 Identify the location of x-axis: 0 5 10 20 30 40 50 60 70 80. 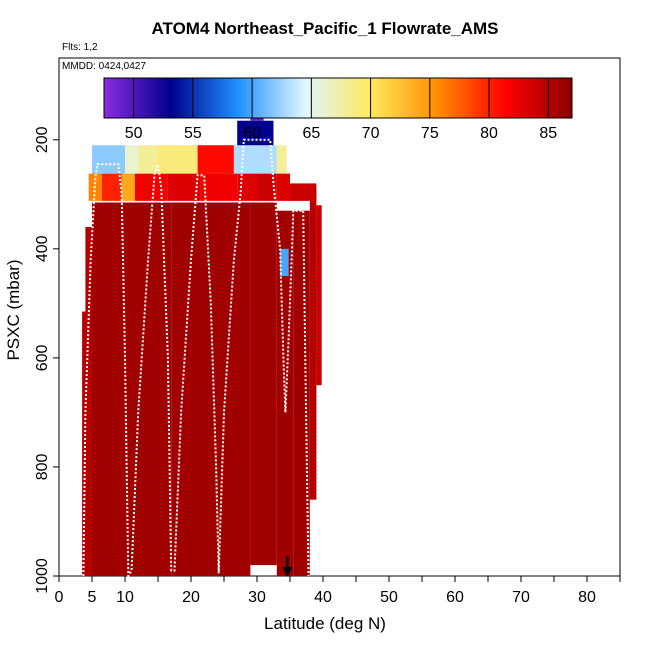
(338, 591).